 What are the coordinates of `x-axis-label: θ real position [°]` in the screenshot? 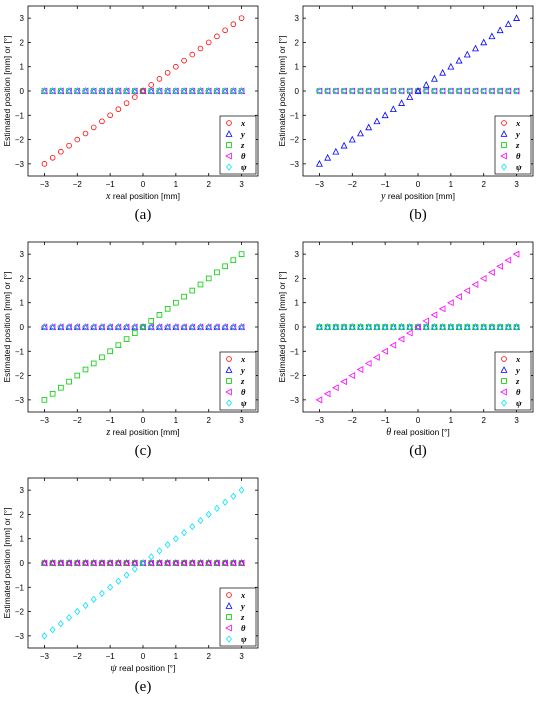 It's located at (418, 432).